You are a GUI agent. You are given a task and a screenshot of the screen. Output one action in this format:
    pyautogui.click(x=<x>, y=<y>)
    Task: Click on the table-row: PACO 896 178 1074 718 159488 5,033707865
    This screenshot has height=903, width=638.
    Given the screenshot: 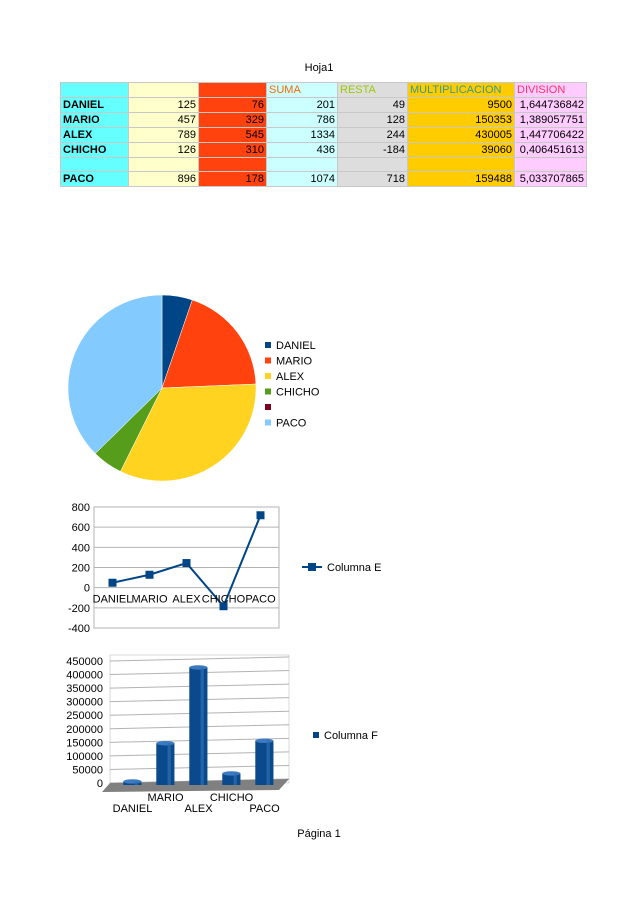 What is the action you would take?
    pyautogui.click(x=323, y=179)
    